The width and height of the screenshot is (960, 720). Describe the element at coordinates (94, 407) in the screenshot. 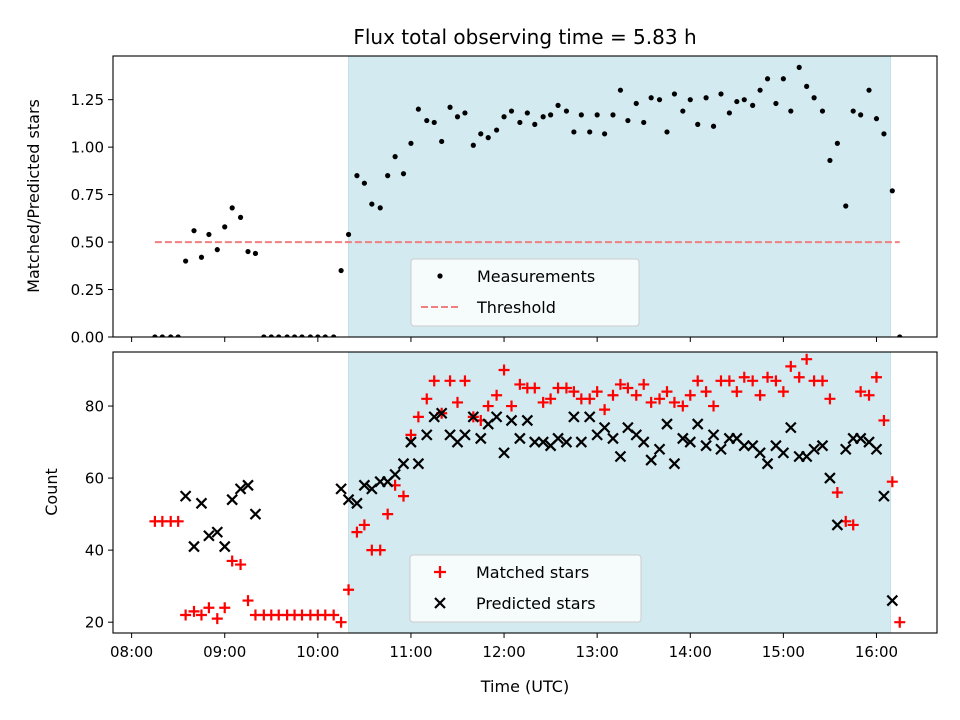

I see `bottom-y-tick-label: 80` at that location.